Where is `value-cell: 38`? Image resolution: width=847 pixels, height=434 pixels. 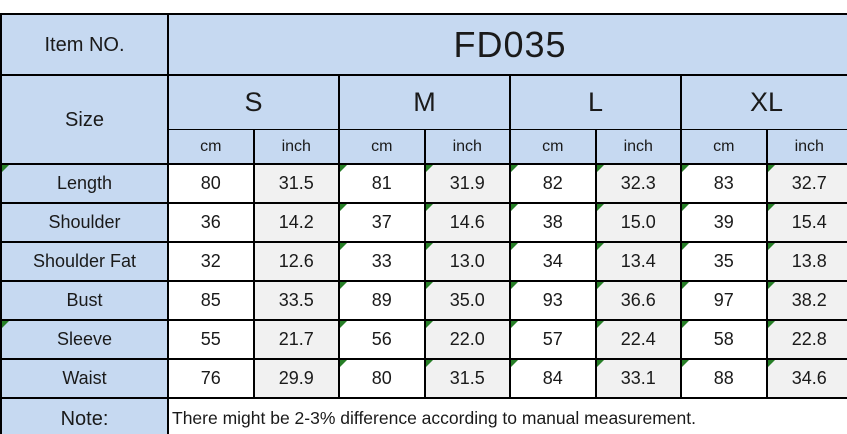 value-cell: 38 is located at coordinates (553, 222).